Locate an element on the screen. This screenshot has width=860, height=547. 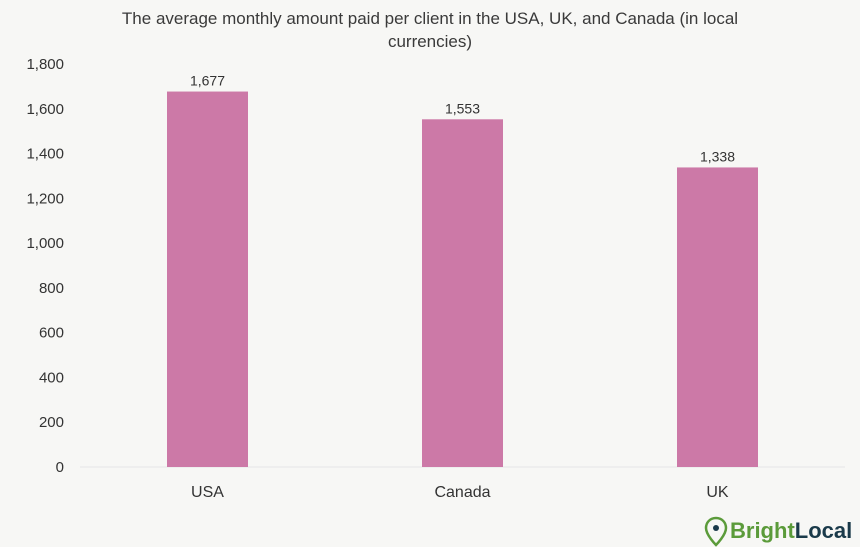
bar-uk is located at coordinates (717, 317).